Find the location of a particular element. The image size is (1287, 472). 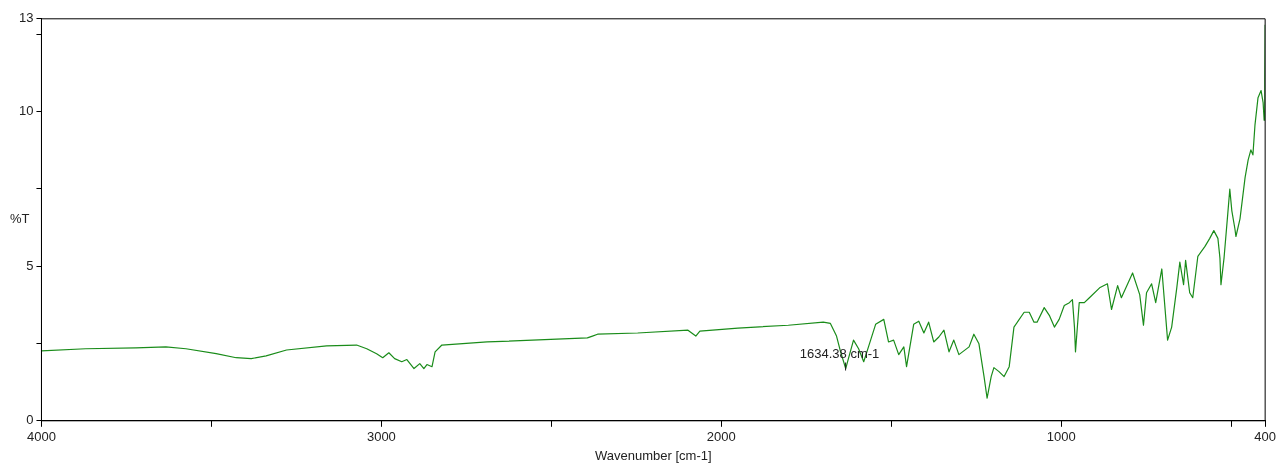

x-tick-label: 2000 is located at coordinates (721, 437).